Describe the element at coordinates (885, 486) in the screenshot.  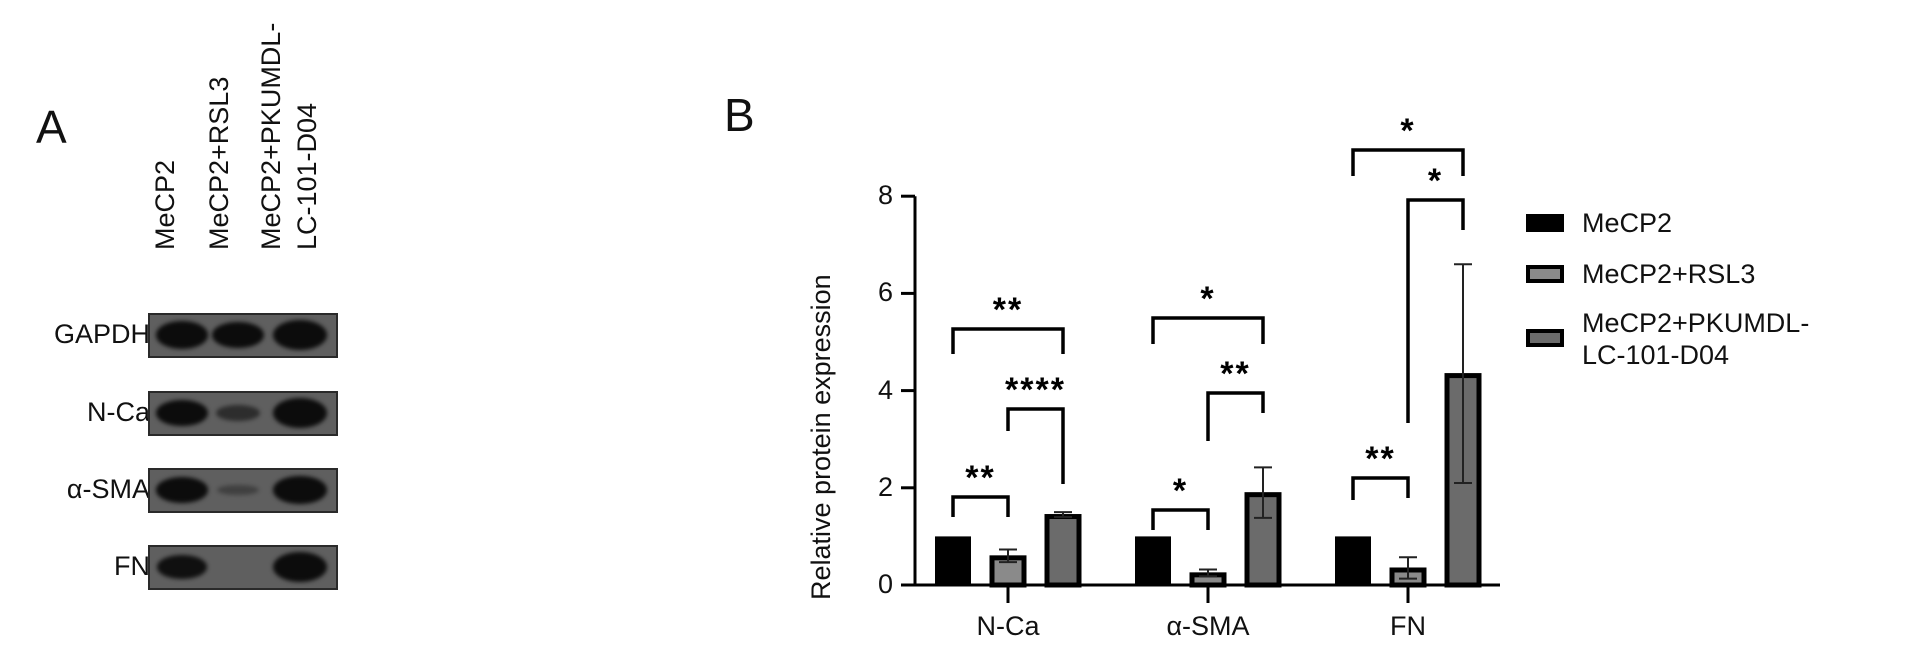
I see `y-tick-label: 2` at that location.